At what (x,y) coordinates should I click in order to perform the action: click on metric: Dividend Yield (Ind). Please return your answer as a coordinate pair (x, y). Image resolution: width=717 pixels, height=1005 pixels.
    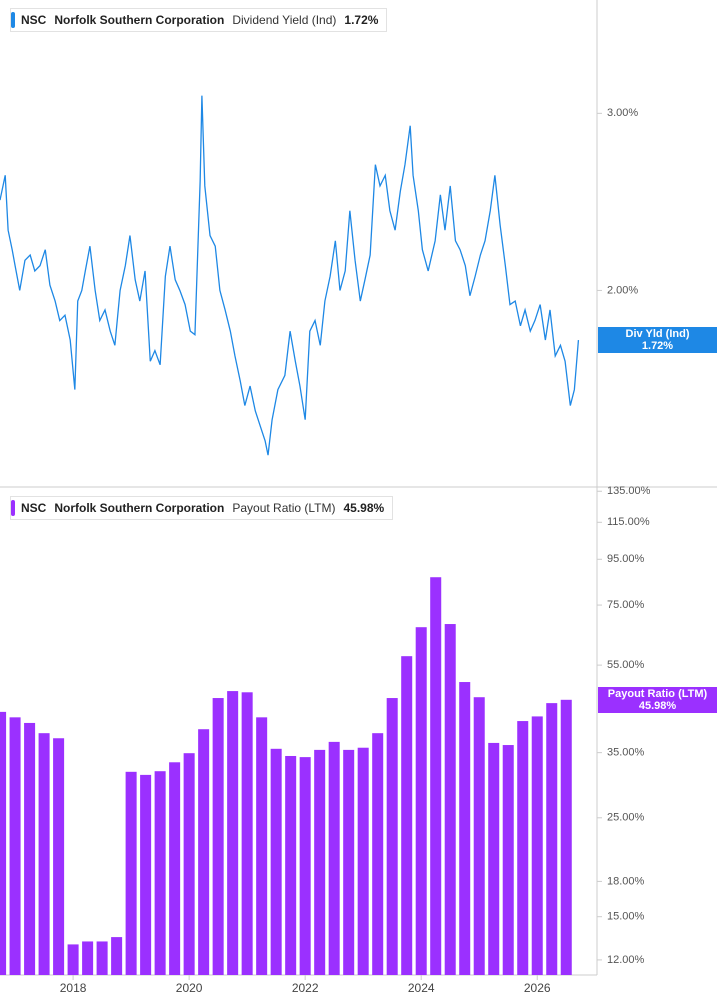
    Looking at the image, I should click on (284, 20).